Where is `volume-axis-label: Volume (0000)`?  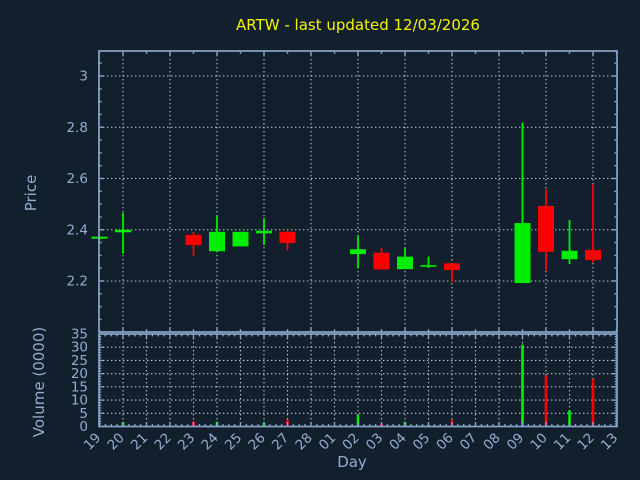 volume-axis-label: Volume (0000) is located at coordinates (39, 382).